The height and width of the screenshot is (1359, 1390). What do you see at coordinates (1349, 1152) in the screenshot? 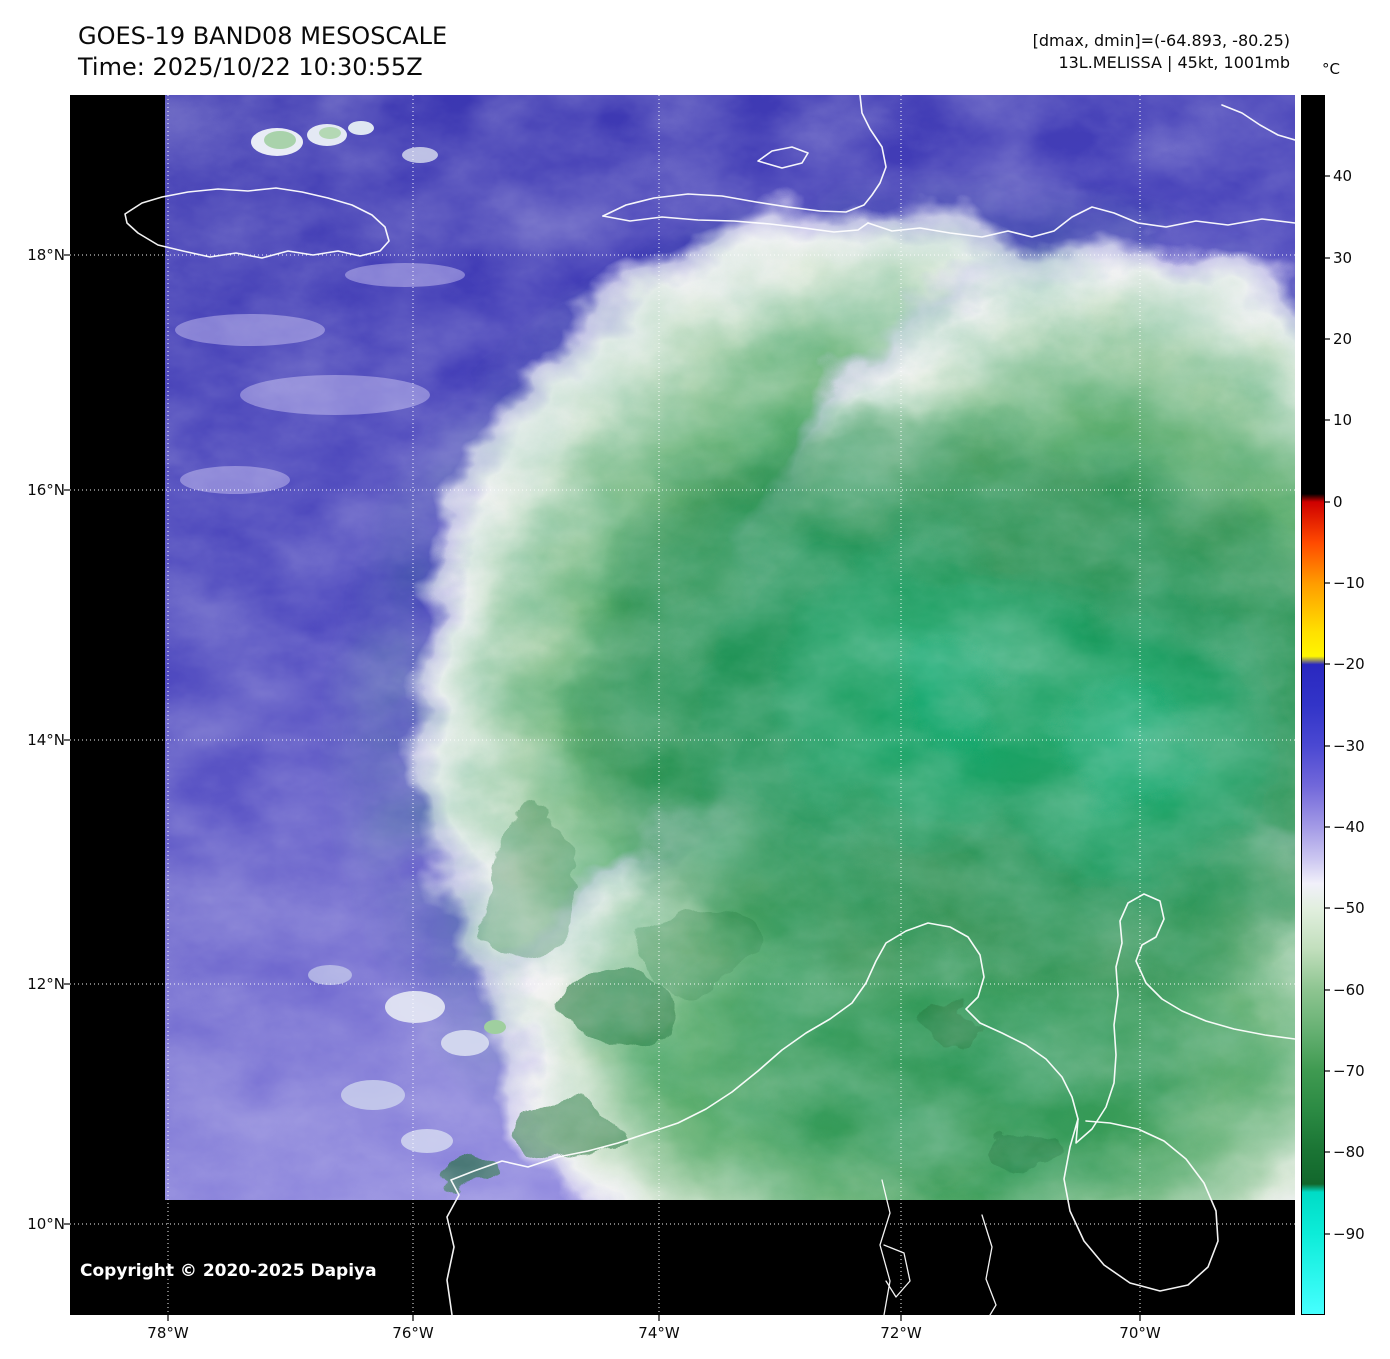
I see `cbar-tick-m80: −80` at bounding box center [1349, 1152].